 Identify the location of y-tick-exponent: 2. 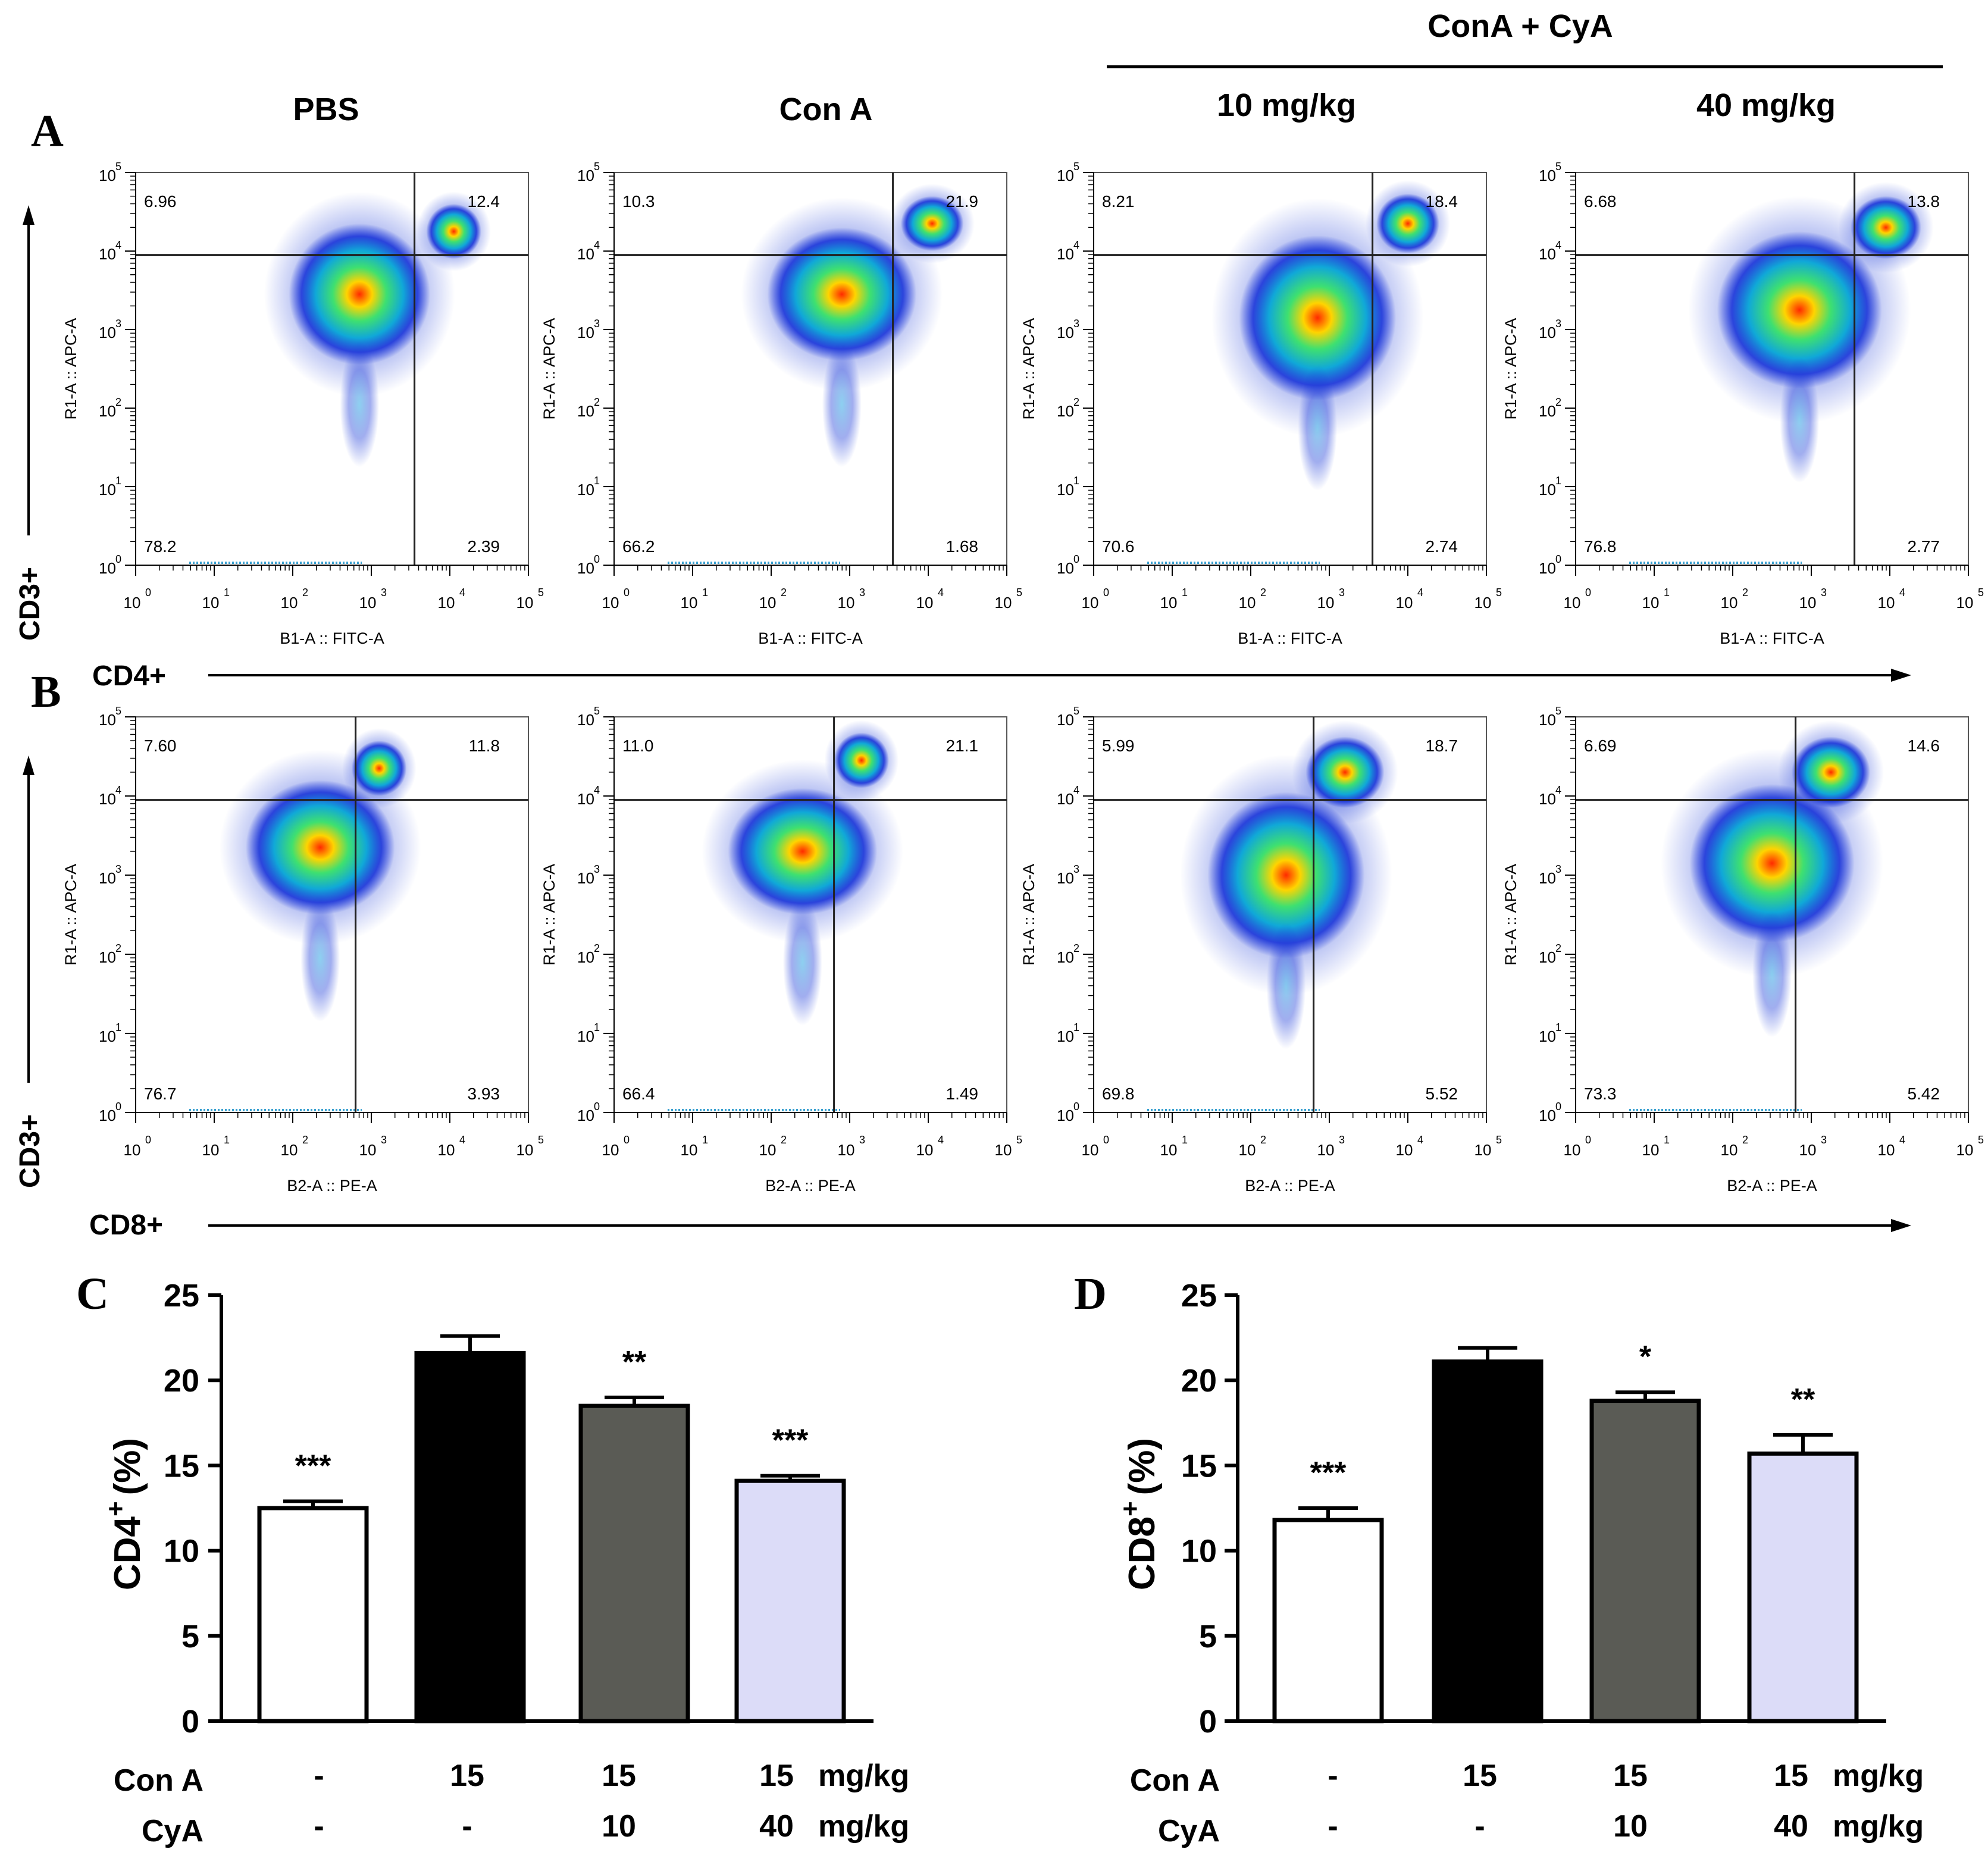
(1076, 402).